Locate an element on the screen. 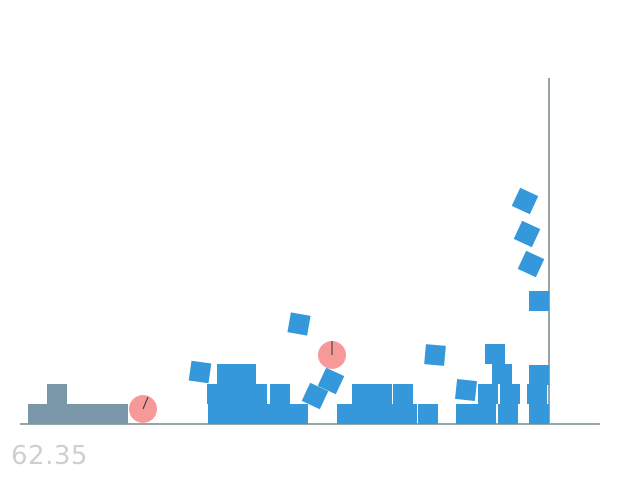 Image resolution: width=640 pixels, height=480 pixels. ball-left is located at coordinates (143, 409).